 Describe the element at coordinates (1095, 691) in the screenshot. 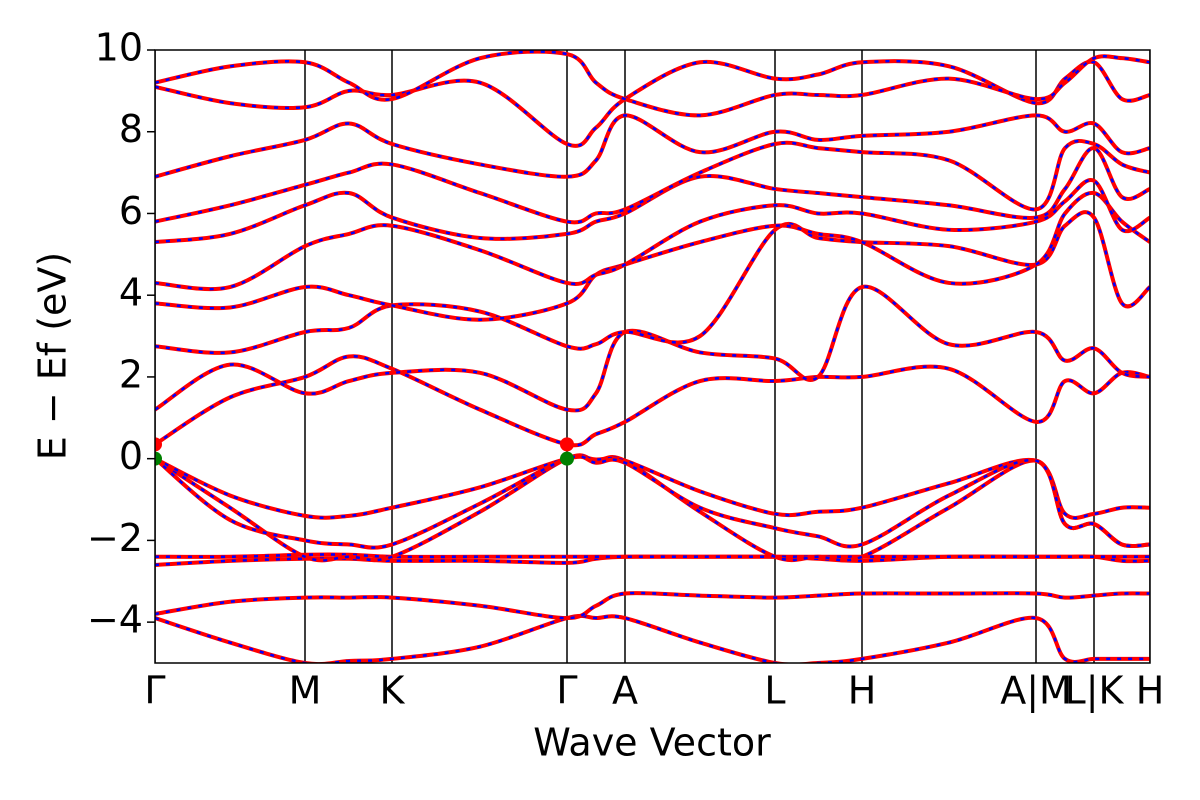

I see `x-tick-label: L|K` at that location.